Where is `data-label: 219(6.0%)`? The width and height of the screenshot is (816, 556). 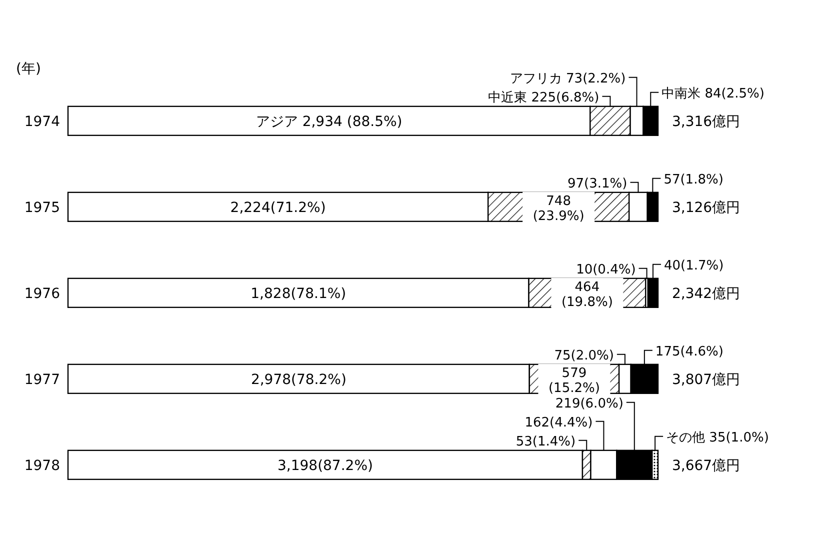 data-label: 219(6.0%) is located at coordinates (589, 404).